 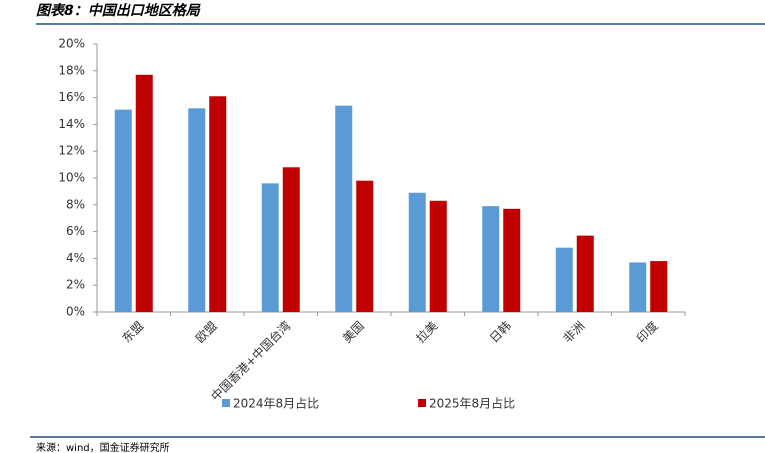 I want to click on y-tick-label: 16%, so click(x=71, y=97).